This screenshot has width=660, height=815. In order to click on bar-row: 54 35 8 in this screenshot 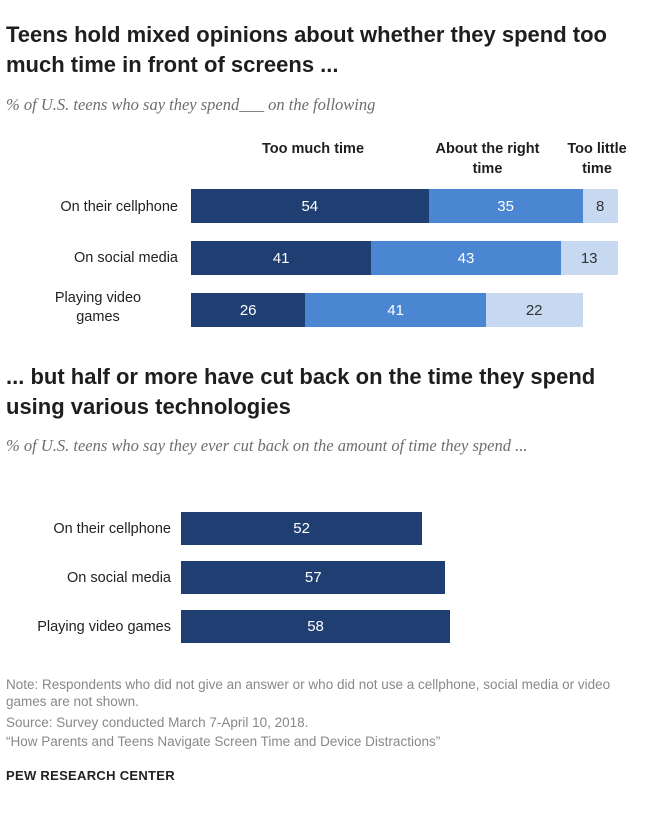, I will do `click(404, 206)`.